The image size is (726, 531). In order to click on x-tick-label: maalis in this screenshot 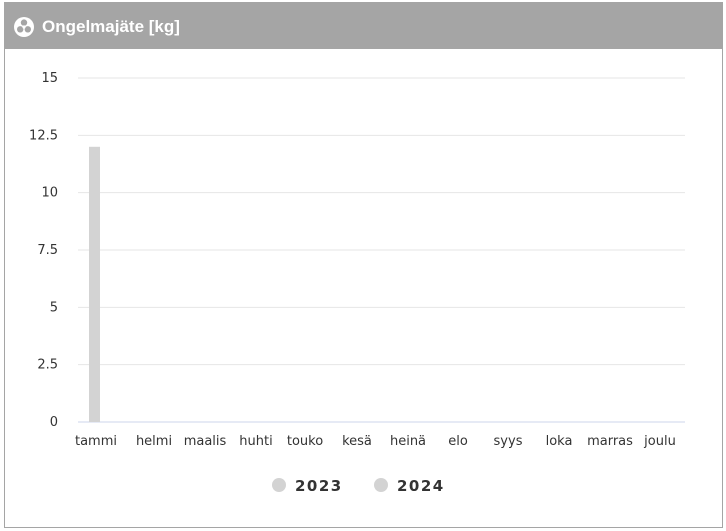, I will do `click(205, 441)`.